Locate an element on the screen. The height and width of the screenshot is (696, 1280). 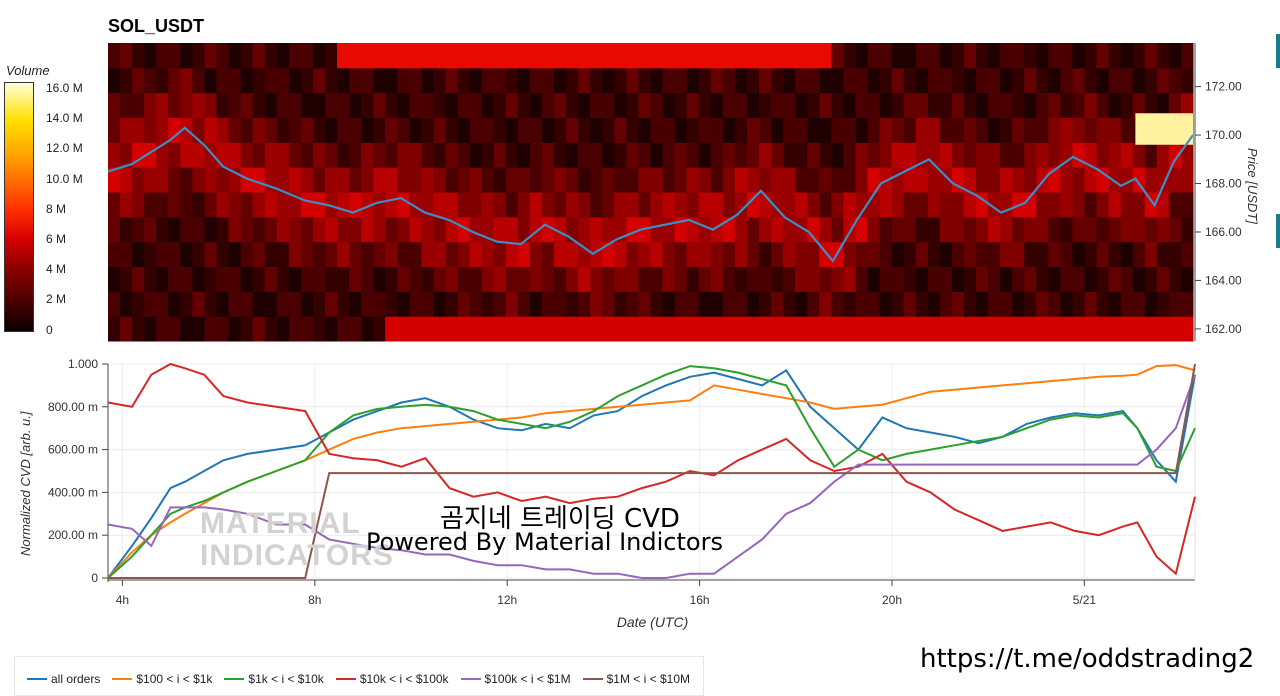
colorbar-tick-label: 6 M is located at coordinates (56, 239).